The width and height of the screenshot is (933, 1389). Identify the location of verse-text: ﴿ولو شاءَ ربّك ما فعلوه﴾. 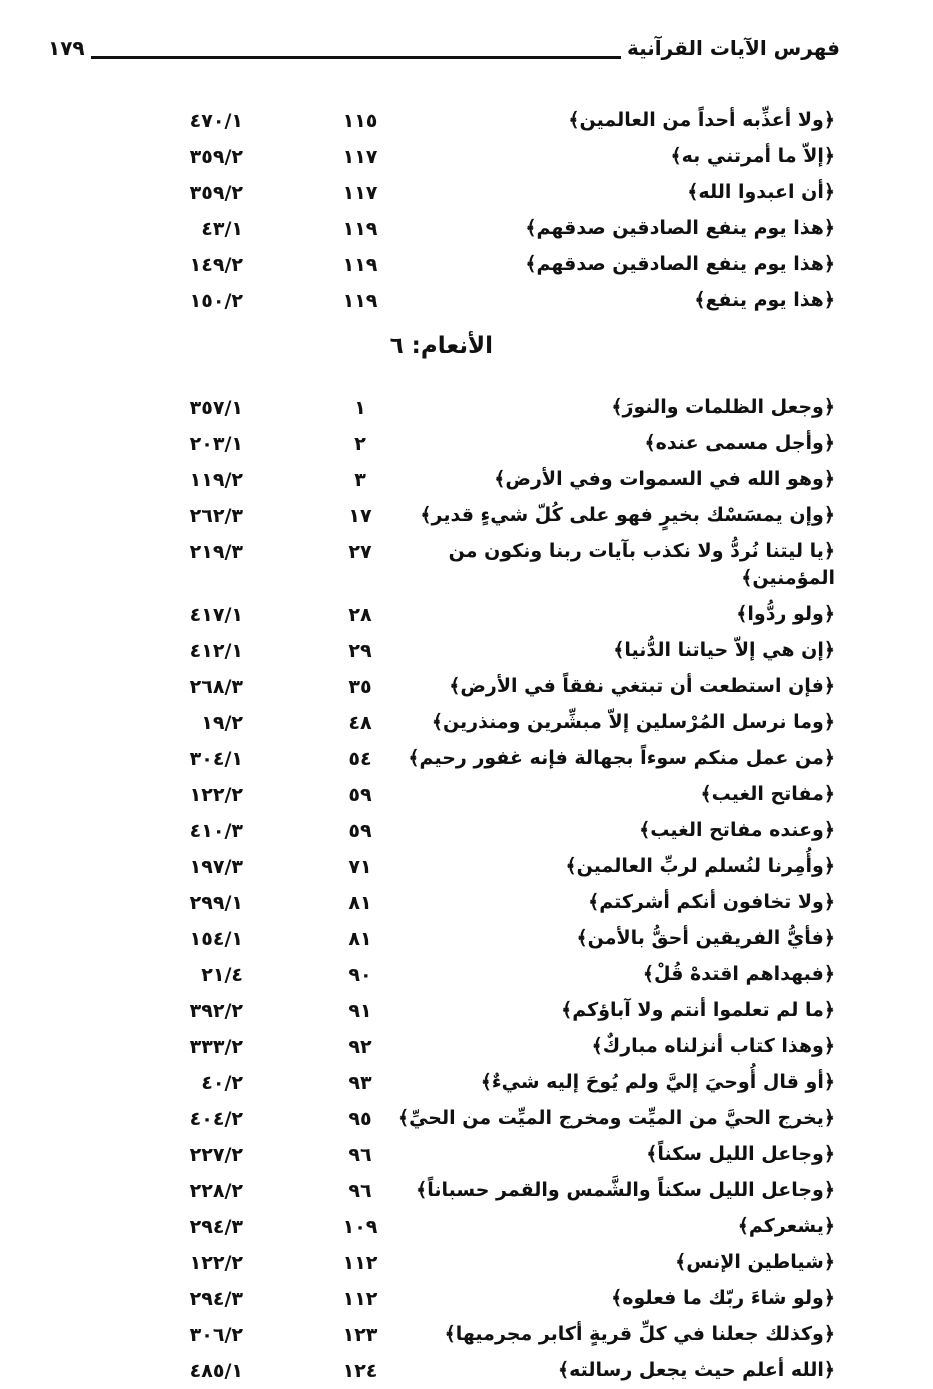
(723, 1298).